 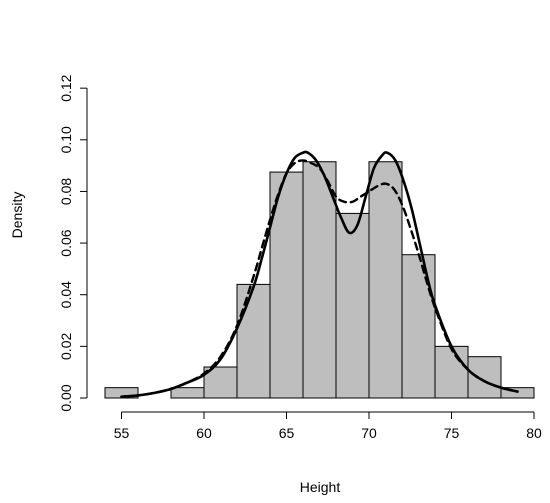 What do you see at coordinates (66, 87) in the screenshot?
I see `y-tick-label: 0.12` at bounding box center [66, 87].